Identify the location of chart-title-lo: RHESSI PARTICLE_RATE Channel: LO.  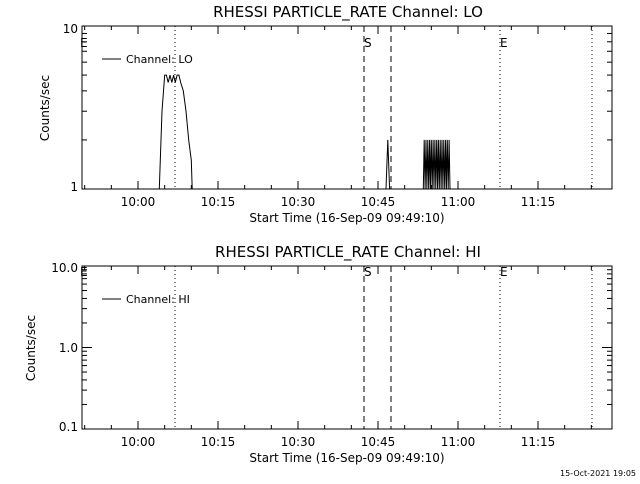
(348, 12).